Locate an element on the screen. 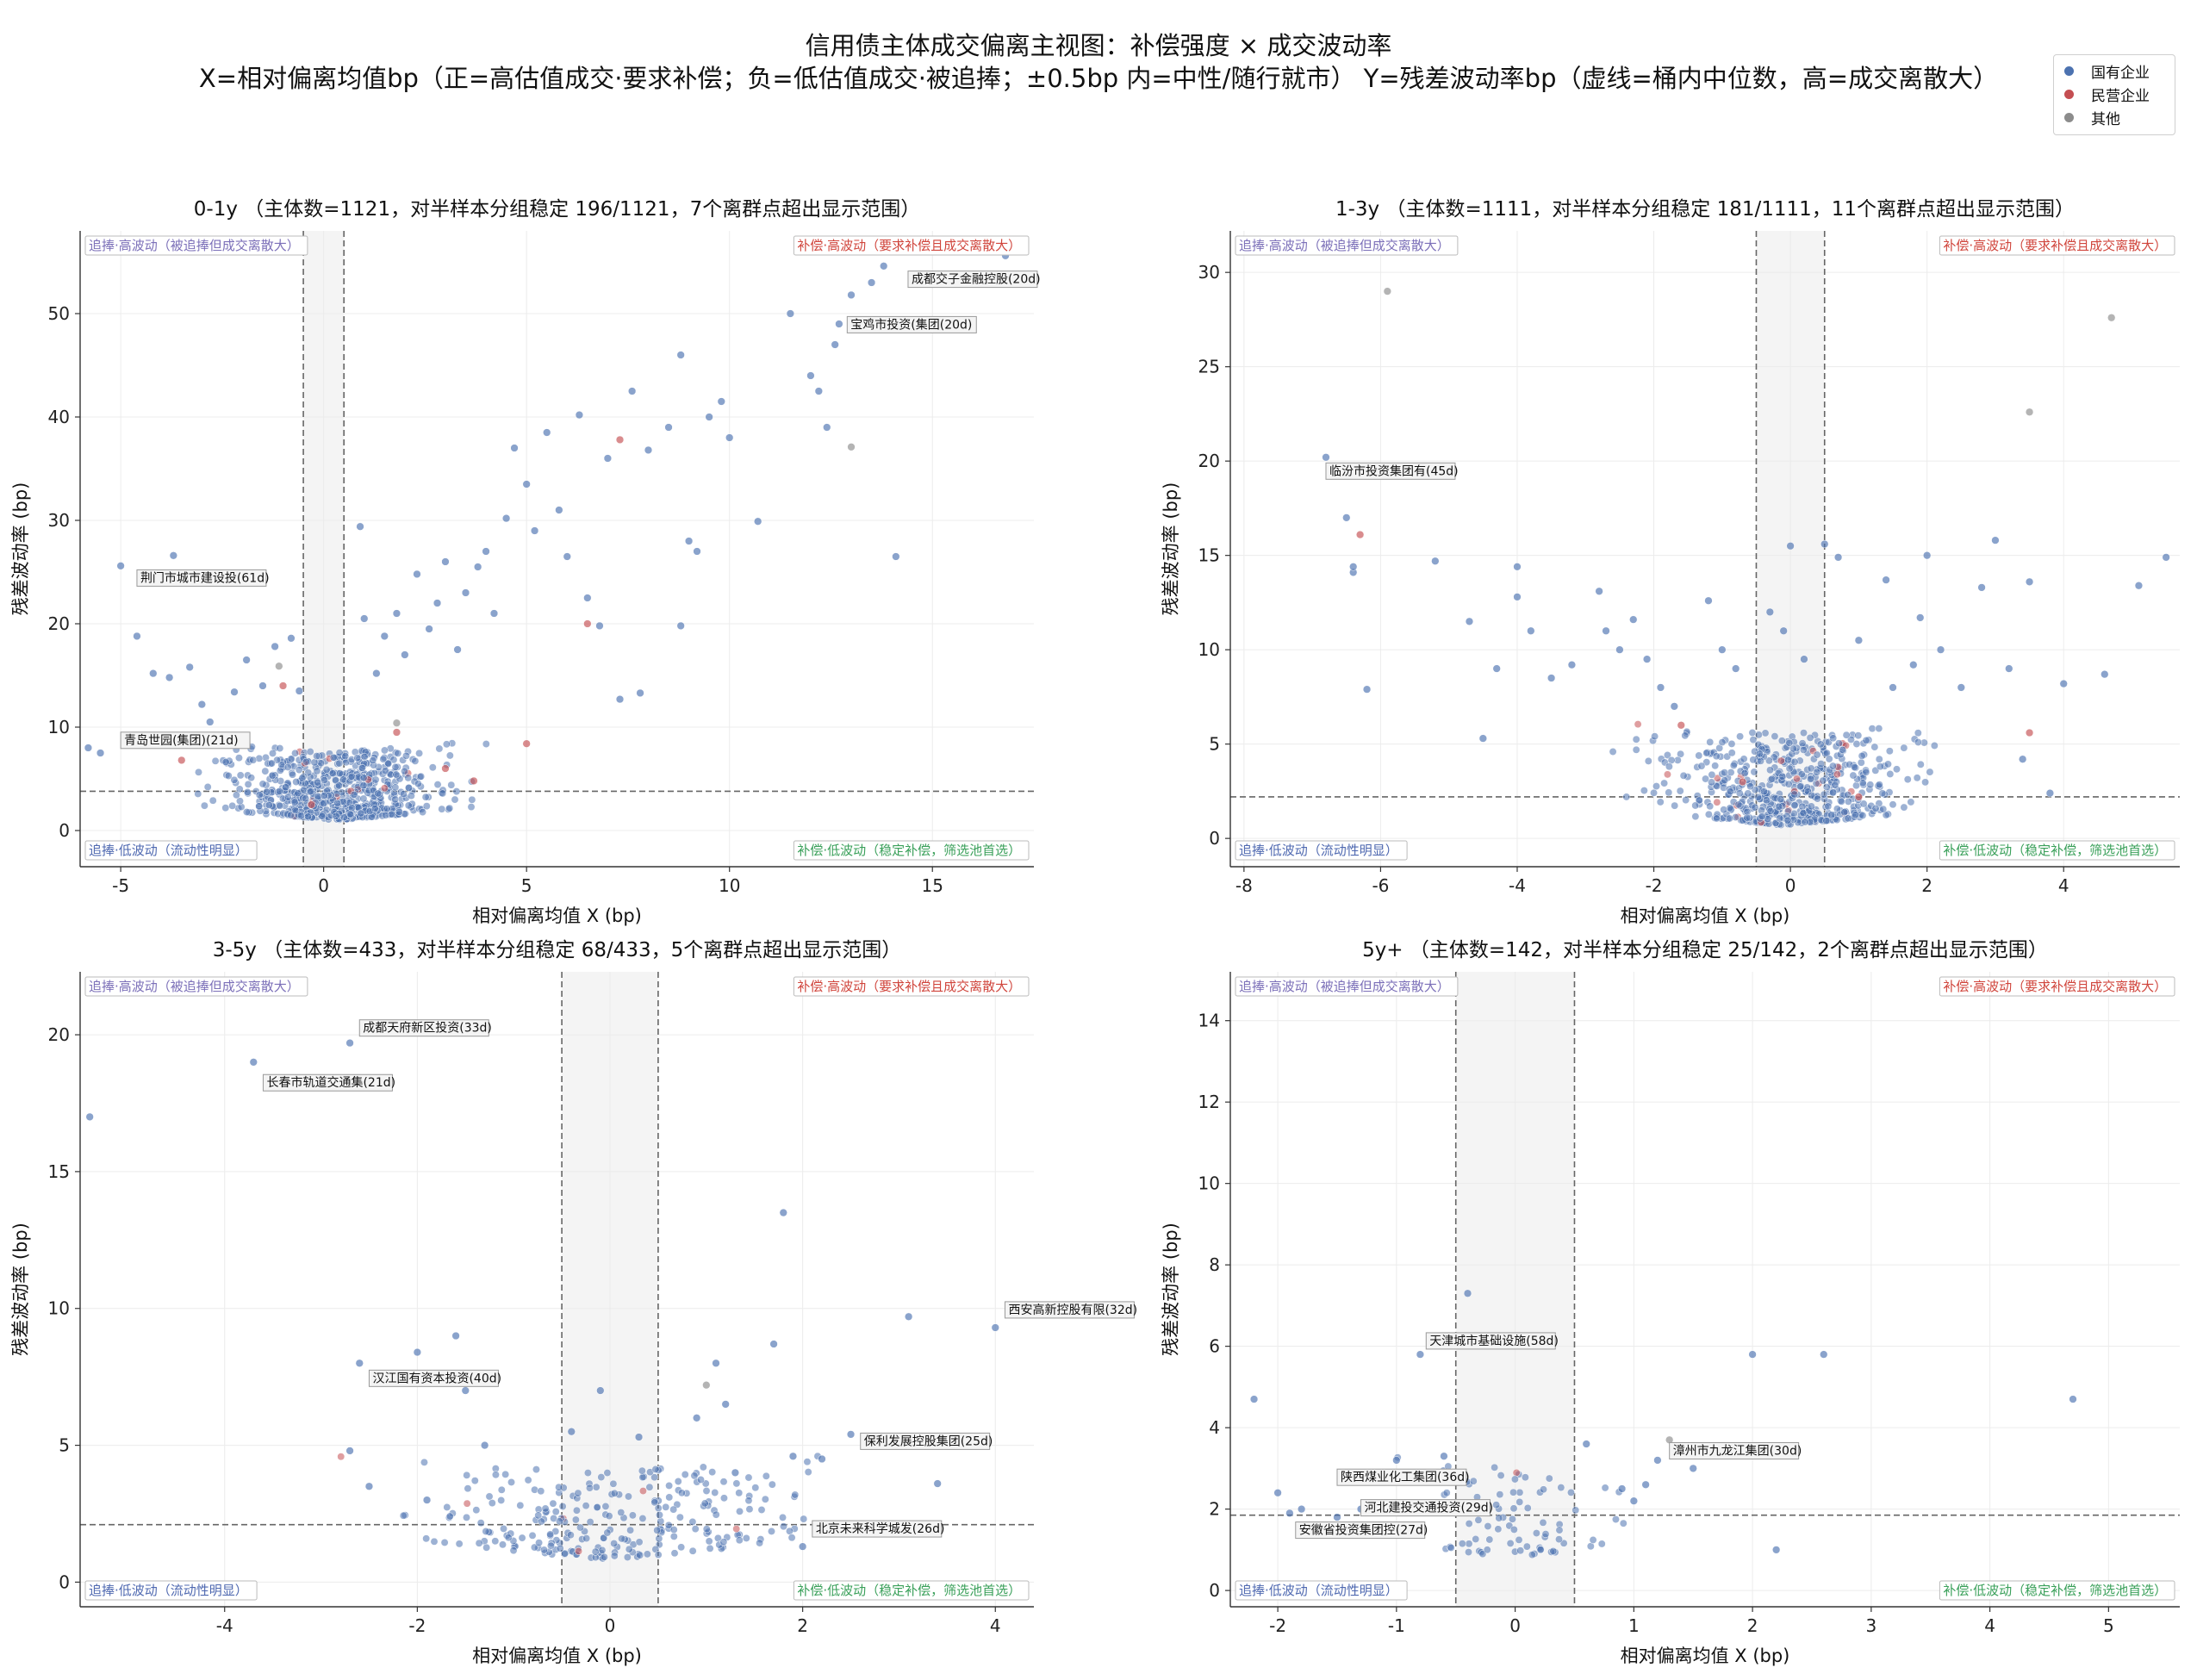  data-point-other is located at coordinates (1387, 292).